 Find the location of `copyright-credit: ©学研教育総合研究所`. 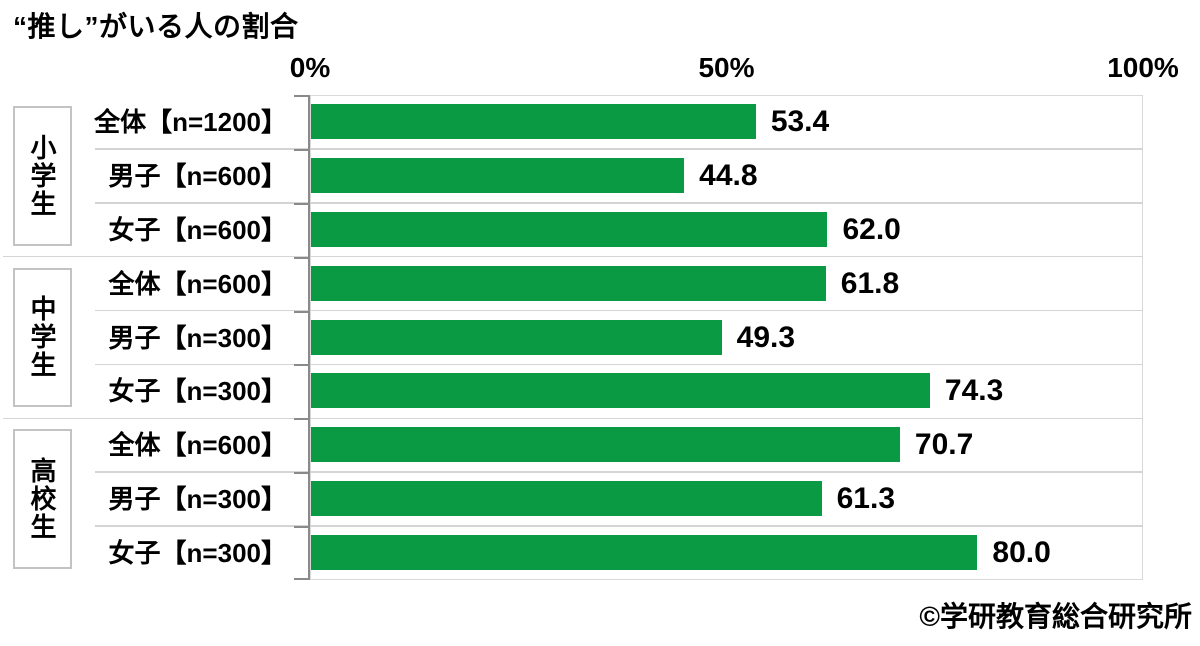

copyright-credit: ©学研教育総合研究所 is located at coordinates (1055, 616).